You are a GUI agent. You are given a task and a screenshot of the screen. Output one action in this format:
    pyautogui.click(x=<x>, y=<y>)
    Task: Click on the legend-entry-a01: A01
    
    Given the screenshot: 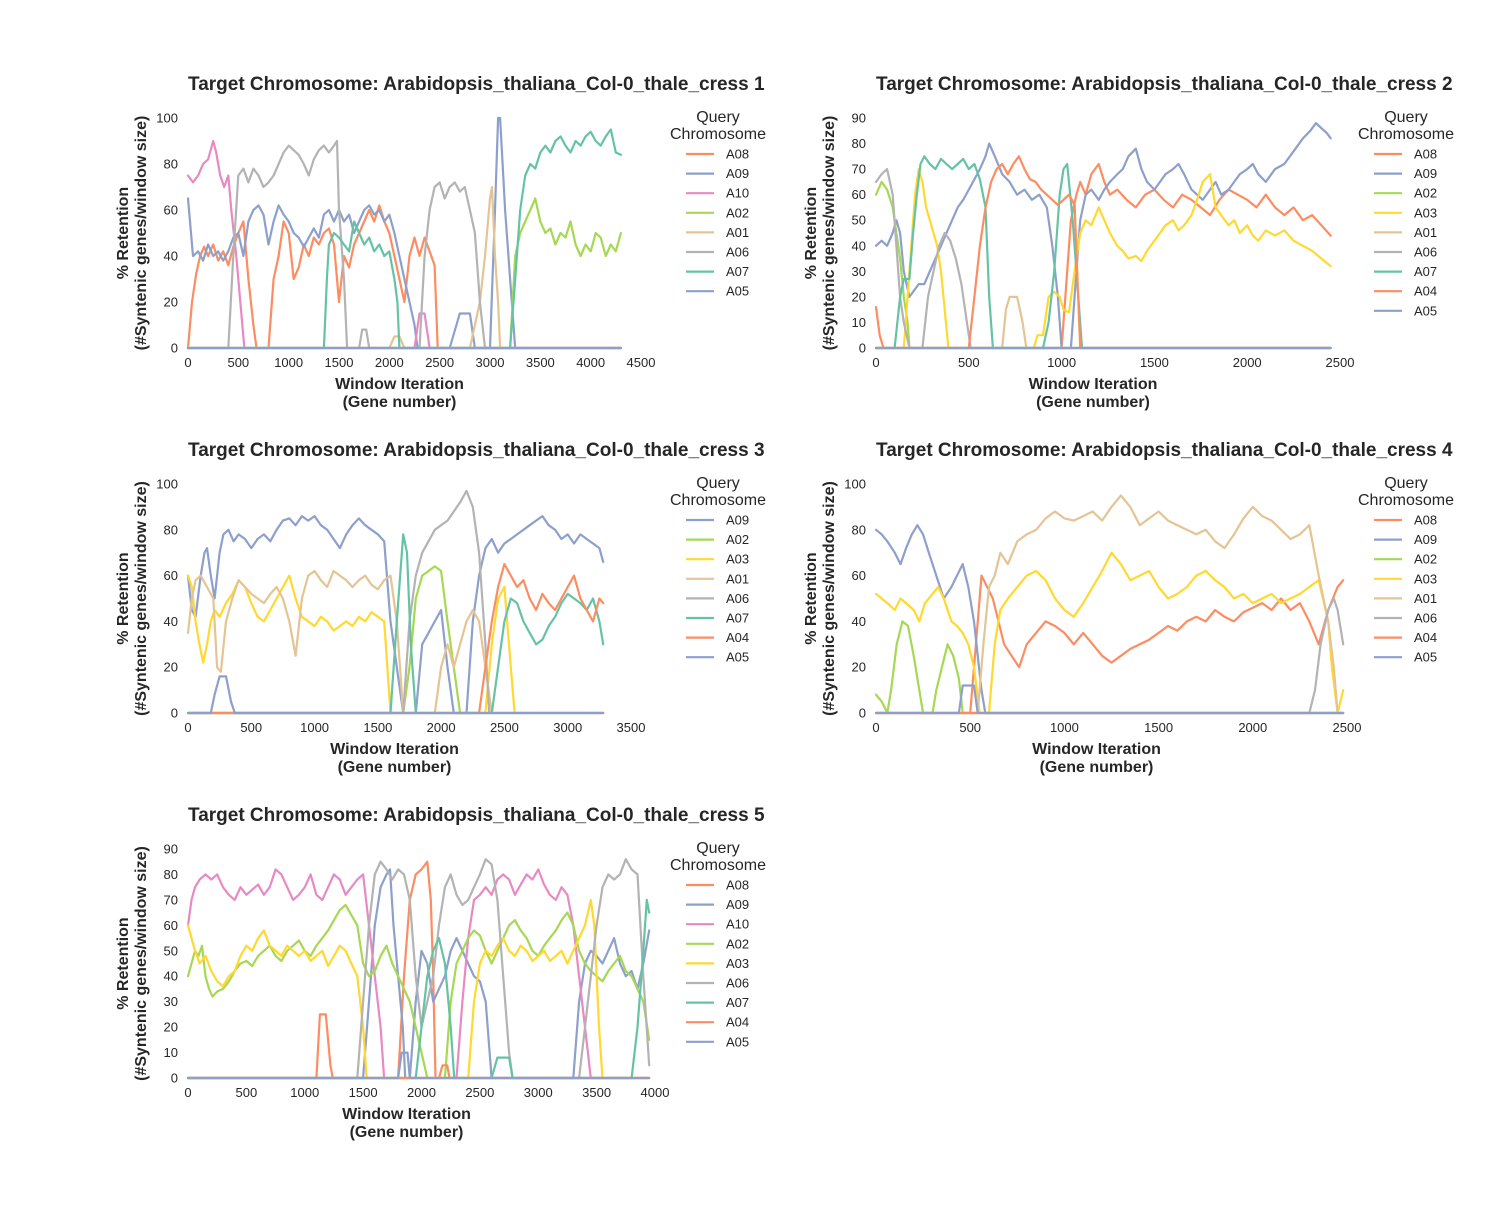 What is the action you would take?
    pyautogui.click(x=1425, y=598)
    